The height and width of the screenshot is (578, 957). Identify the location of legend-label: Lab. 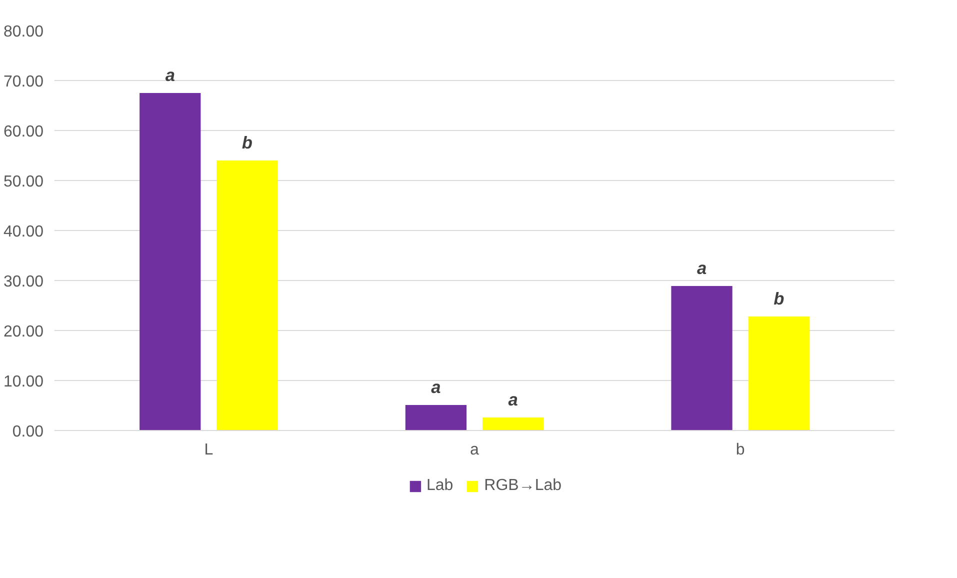
(440, 486).